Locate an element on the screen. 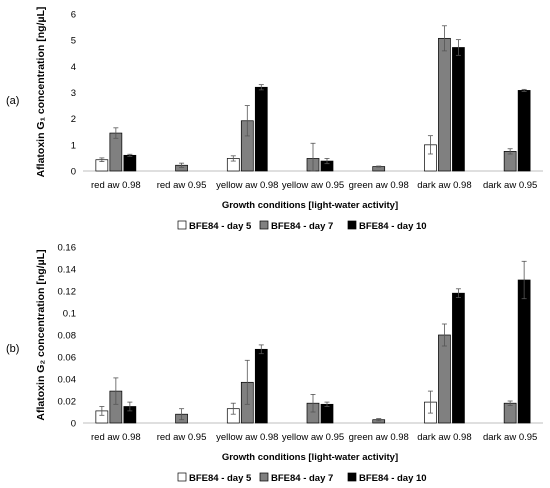 The width and height of the screenshot is (550, 488). y-tick-label: 0.06 is located at coordinates (67, 358).